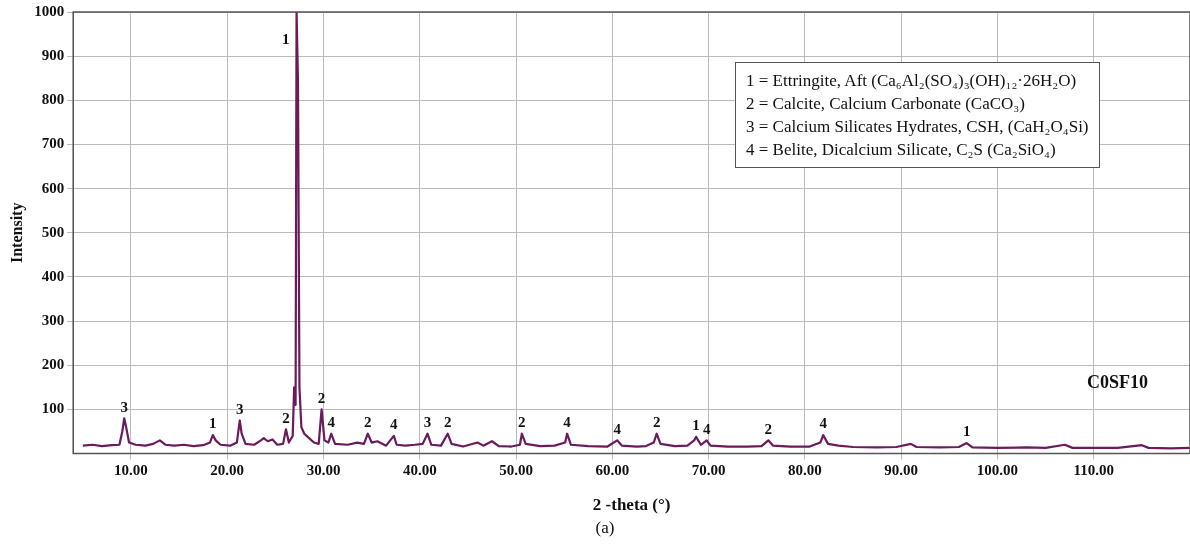 The height and width of the screenshot is (547, 1190). Describe the element at coordinates (708, 470) in the screenshot. I see `x-tick-label: 70.00` at that location.